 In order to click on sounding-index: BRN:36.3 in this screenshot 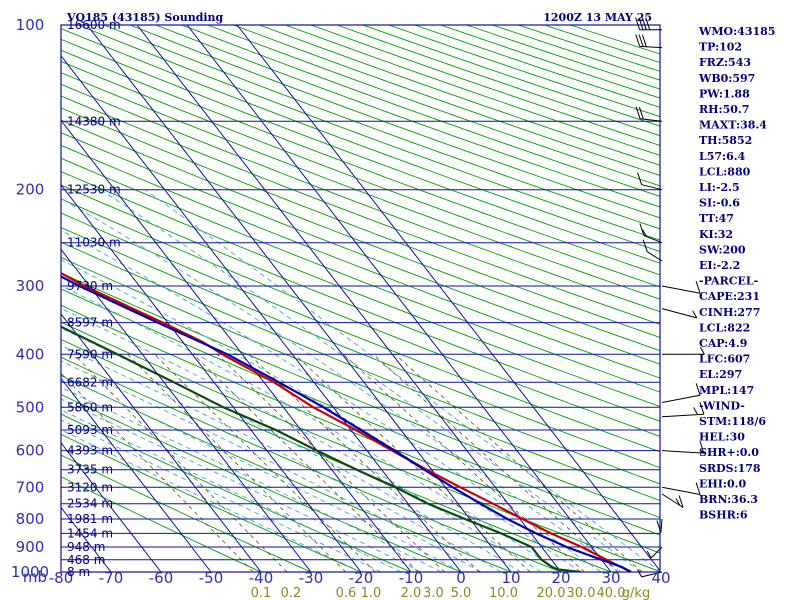, I will do `click(728, 499)`.